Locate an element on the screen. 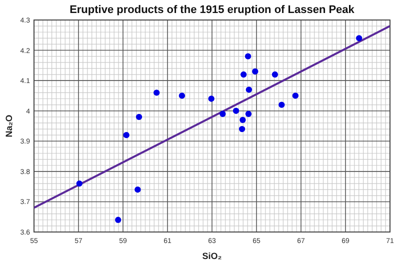  y-axis-title: Na₂O is located at coordinates (9, 126).